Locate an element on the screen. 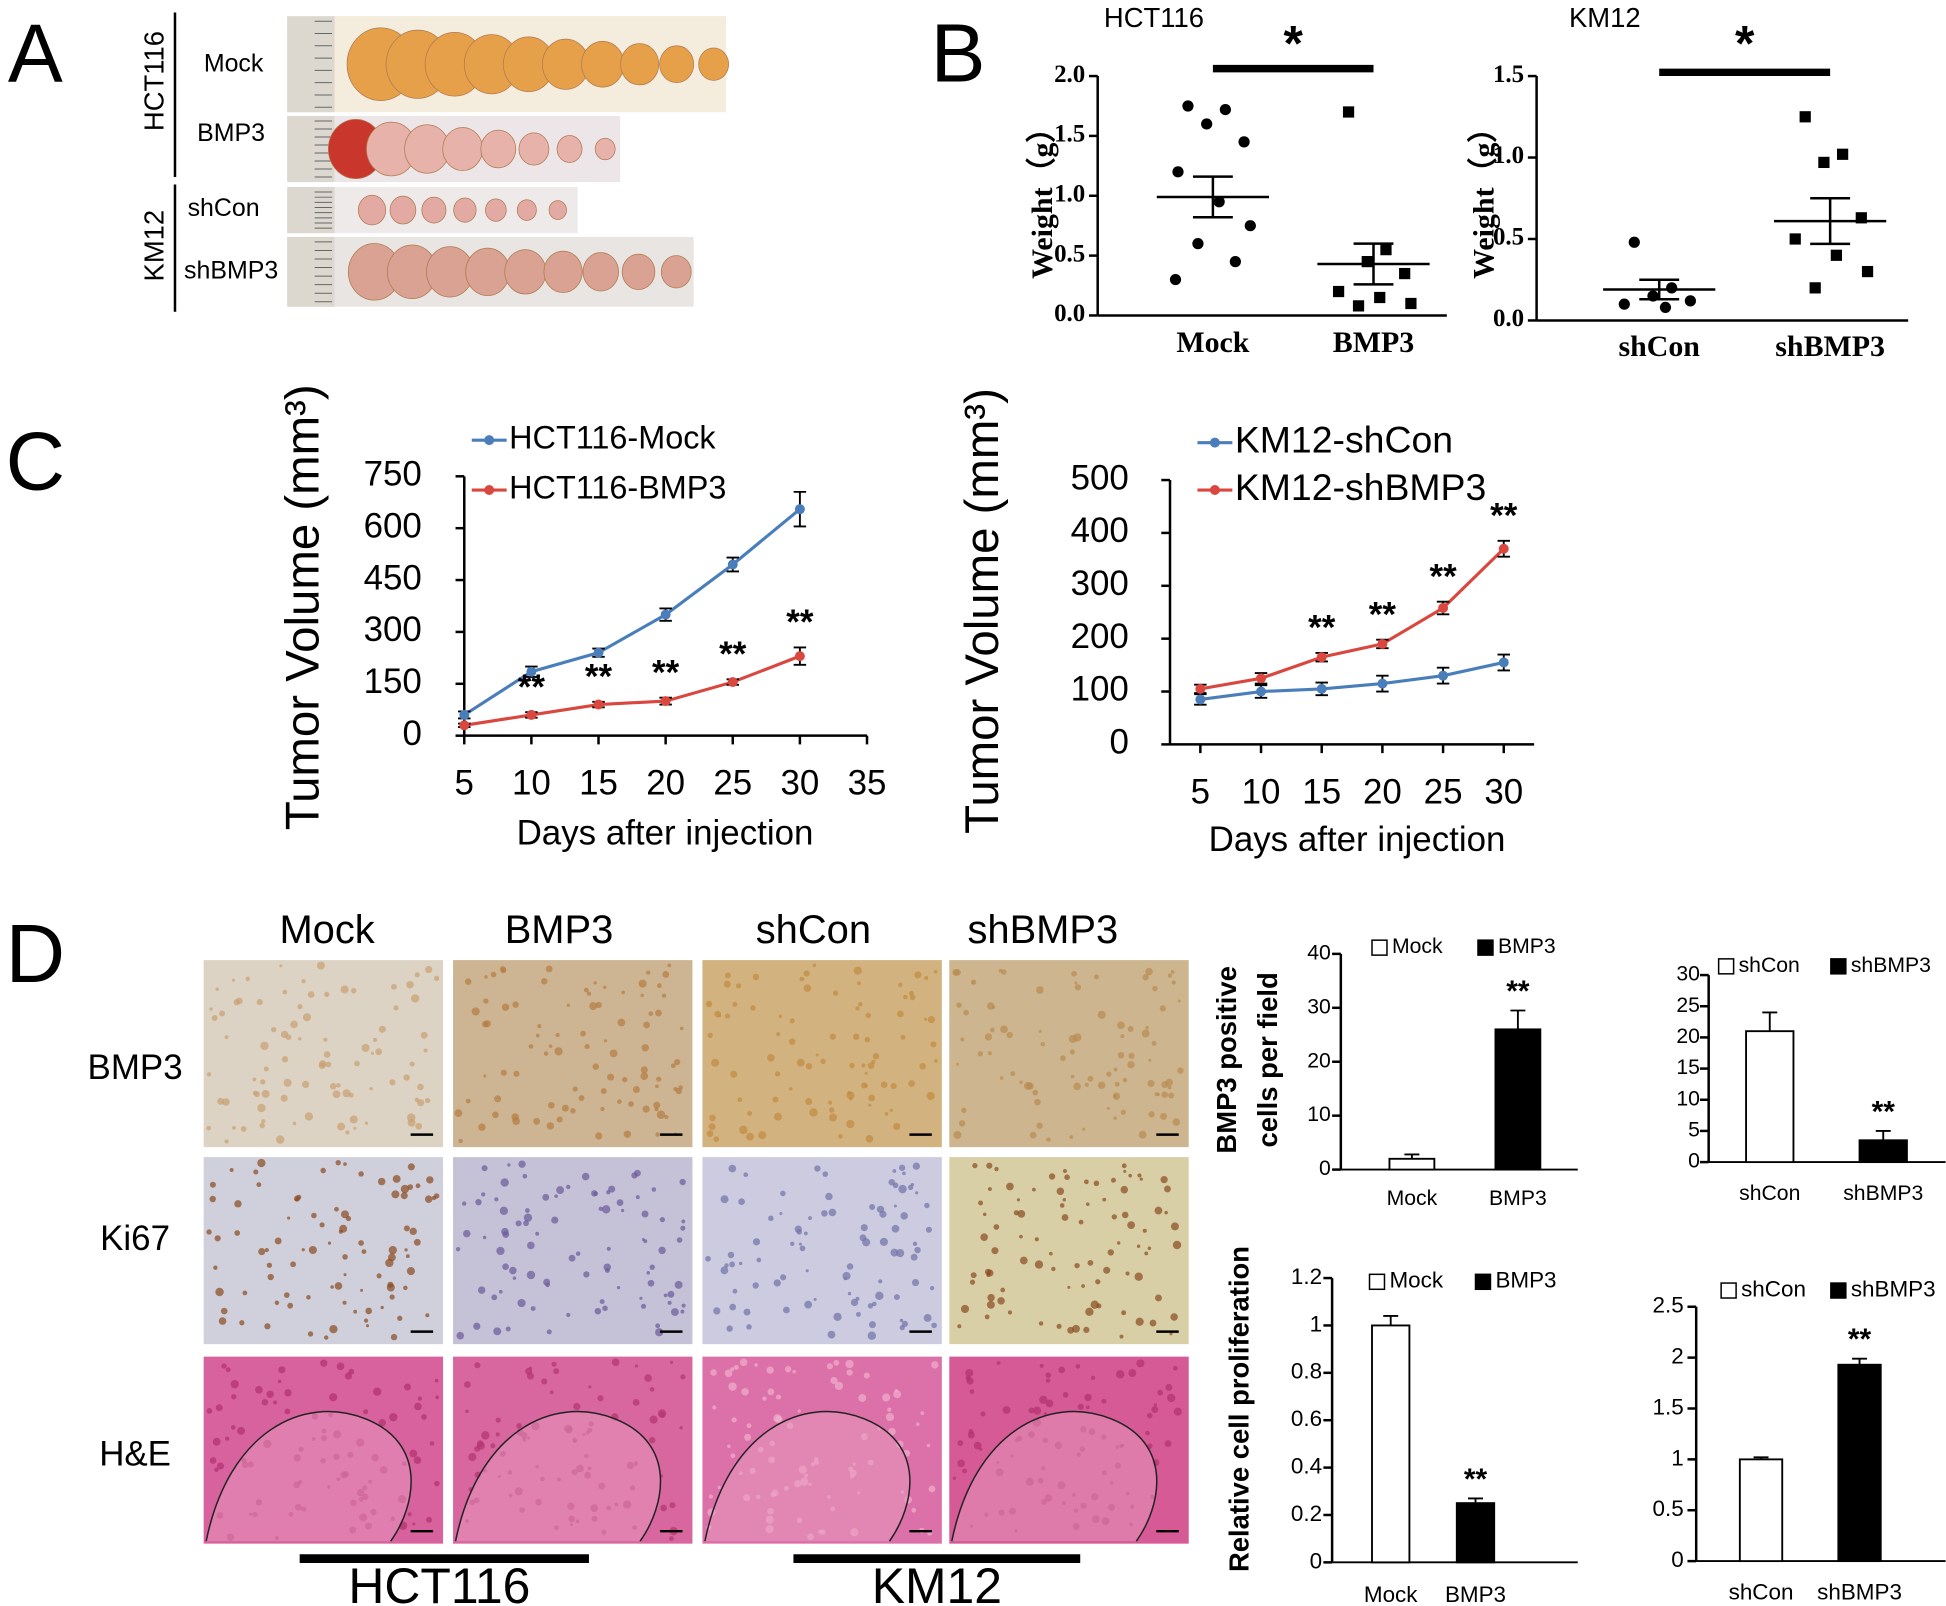 The image size is (1946, 1606). column-header: shBMP3 is located at coordinates (1042, 930).